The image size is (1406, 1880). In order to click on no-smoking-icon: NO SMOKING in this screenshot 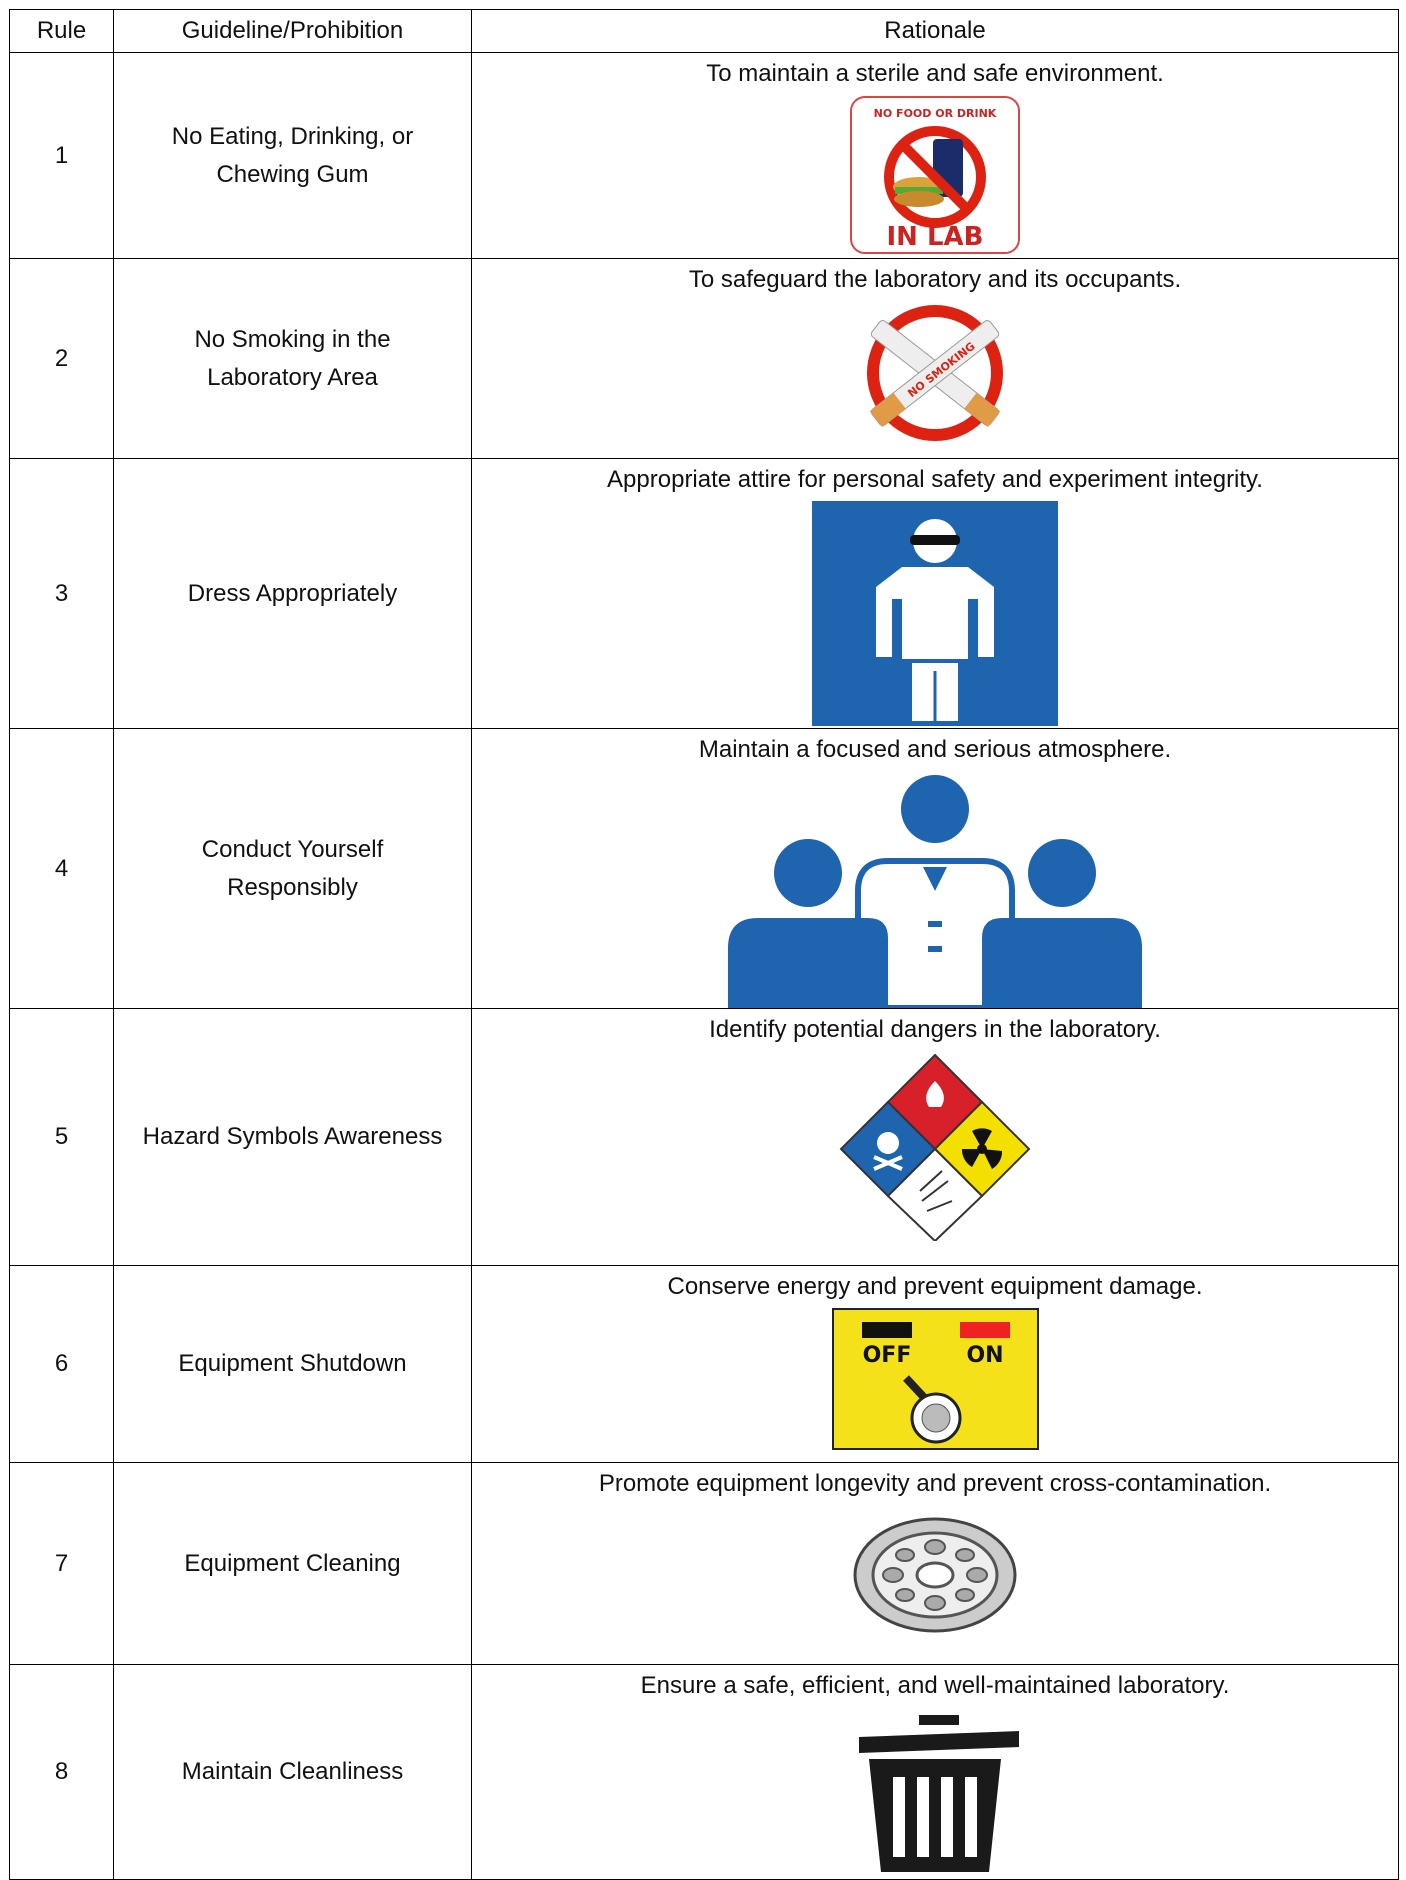, I will do `click(934, 373)`.